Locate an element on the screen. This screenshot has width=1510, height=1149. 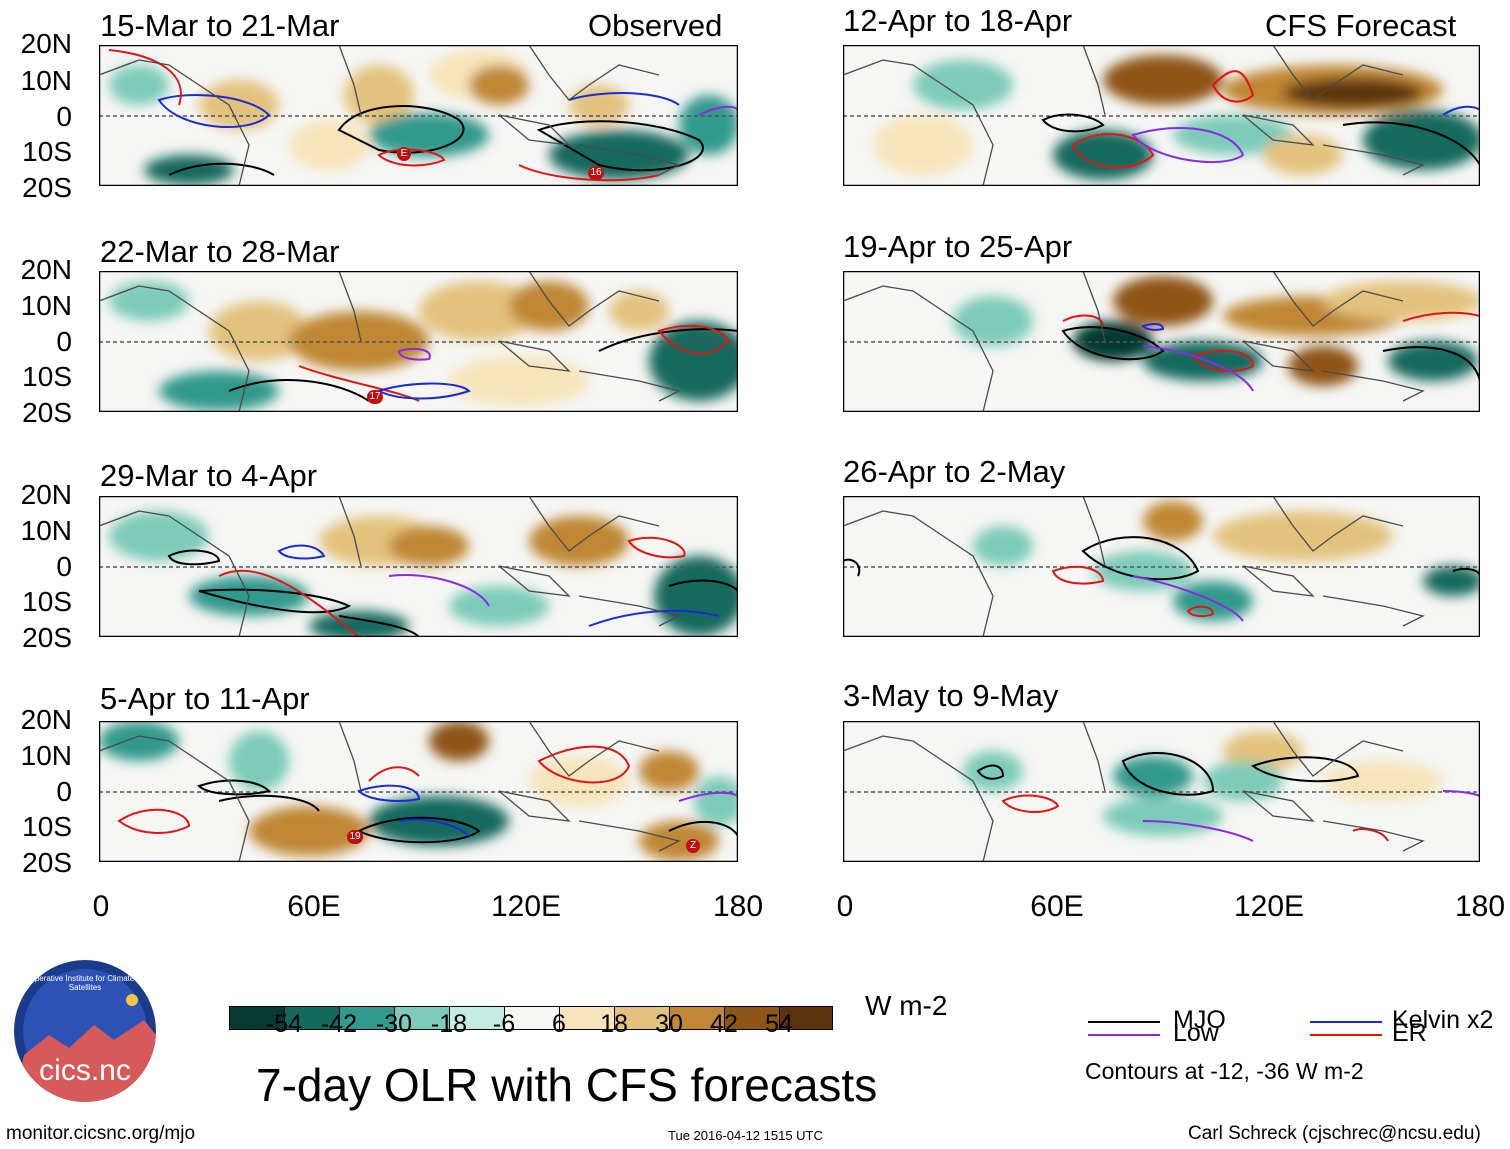
legend-er-line is located at coordinates (1346, 1035).